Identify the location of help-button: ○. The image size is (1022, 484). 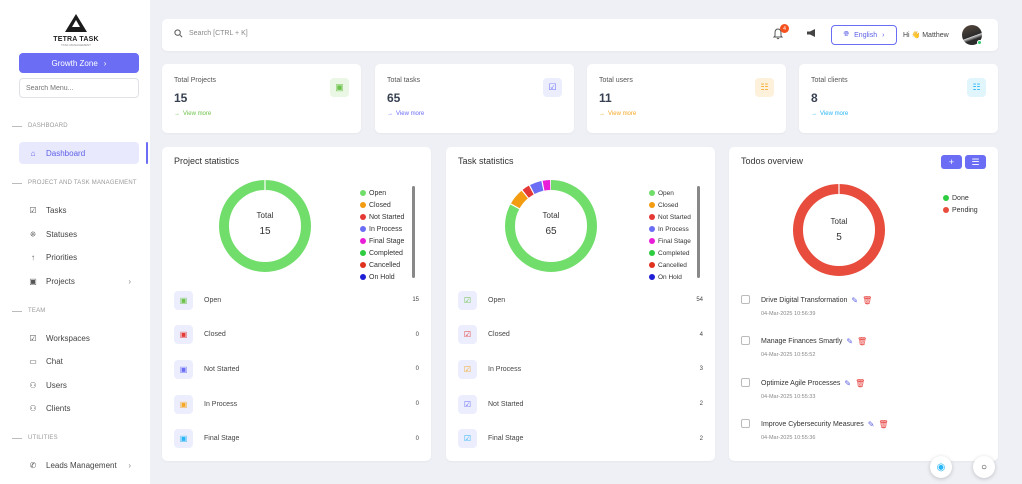
(984, 467).